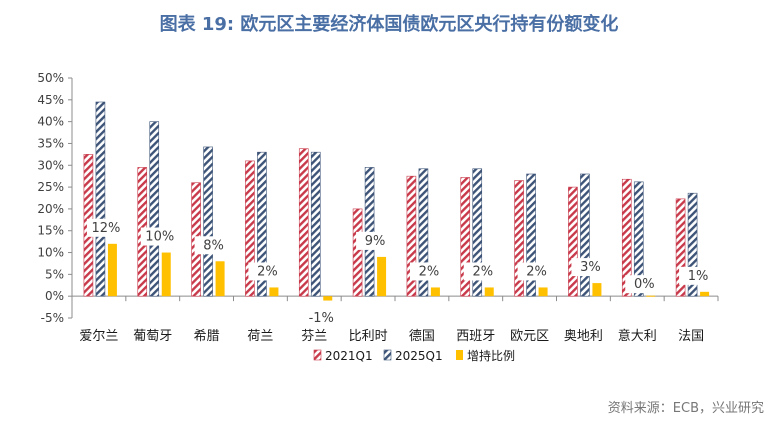 The image size is (778, 424). I want to click on bar-增持比例-欧元区, so click(543, 292).